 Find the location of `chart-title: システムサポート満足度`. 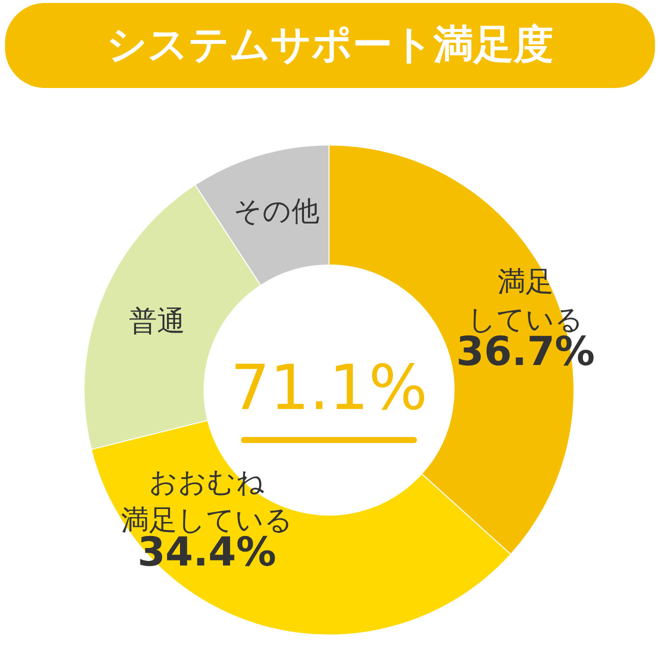

chart-title: システムサポート満足度 is located at coordinates (330, 45).